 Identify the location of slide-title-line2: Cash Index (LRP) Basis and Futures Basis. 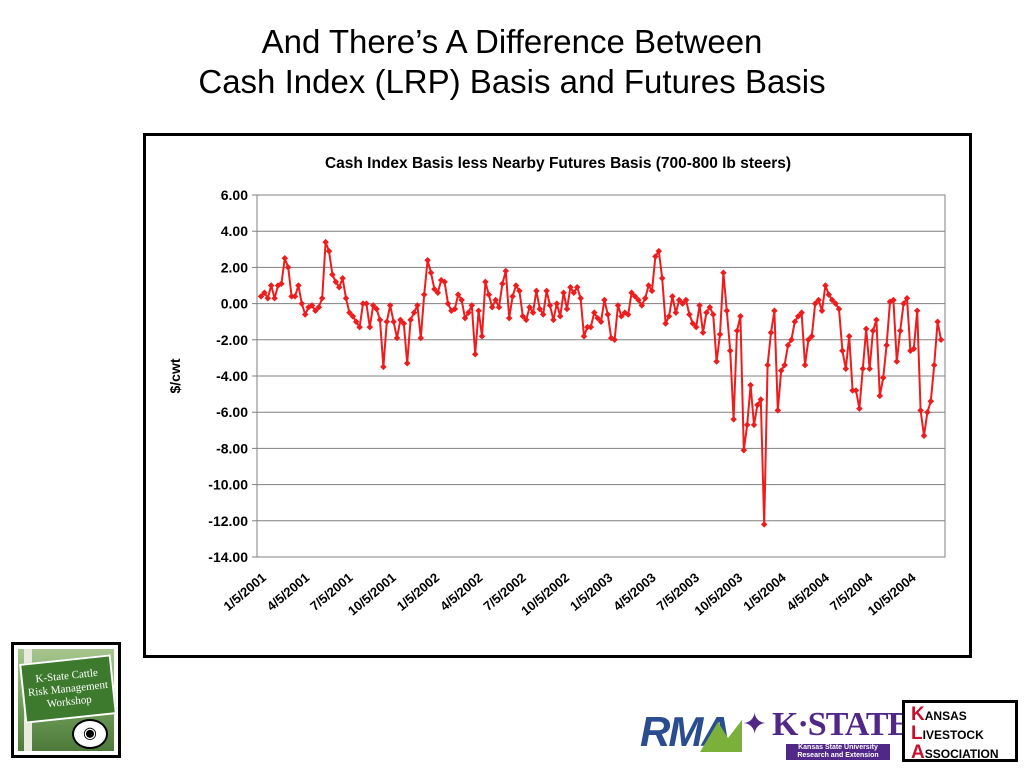
(512, 81).